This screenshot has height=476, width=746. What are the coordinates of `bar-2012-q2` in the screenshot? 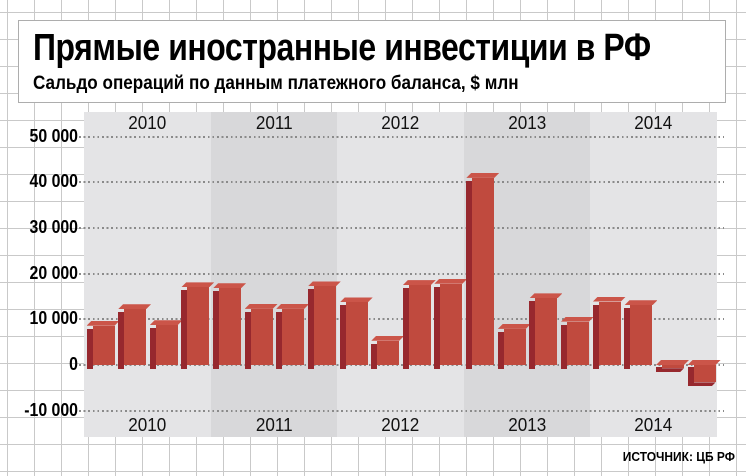 It's located at (388, 238).